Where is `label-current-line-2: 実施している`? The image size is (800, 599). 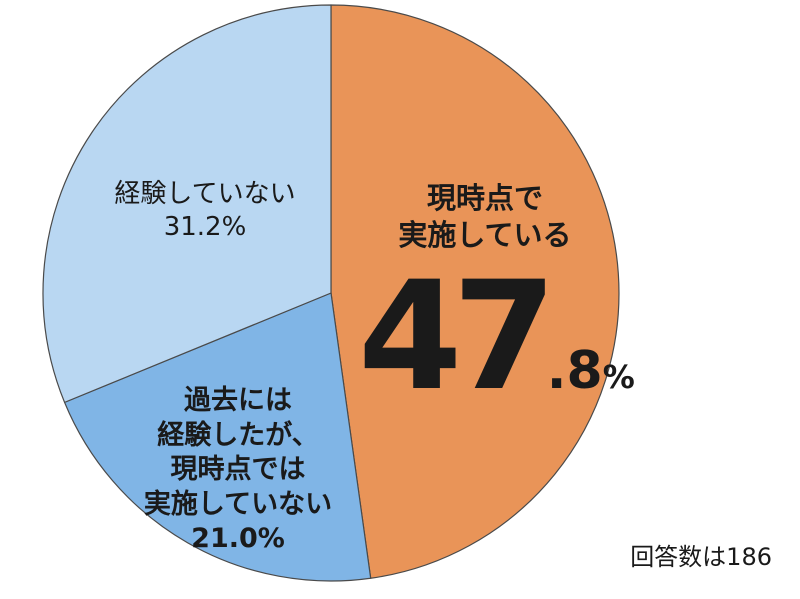
label-current-line-2: 実施している is located at coordinates (485, 235).